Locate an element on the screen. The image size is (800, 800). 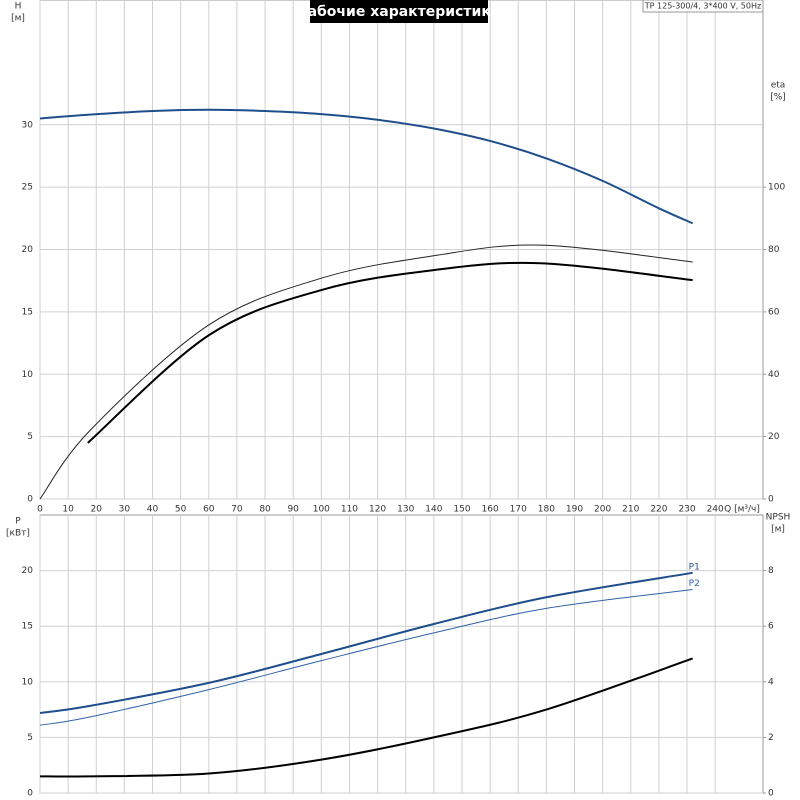
y2-tick-label: 100 is located at coordinates (776, 188).